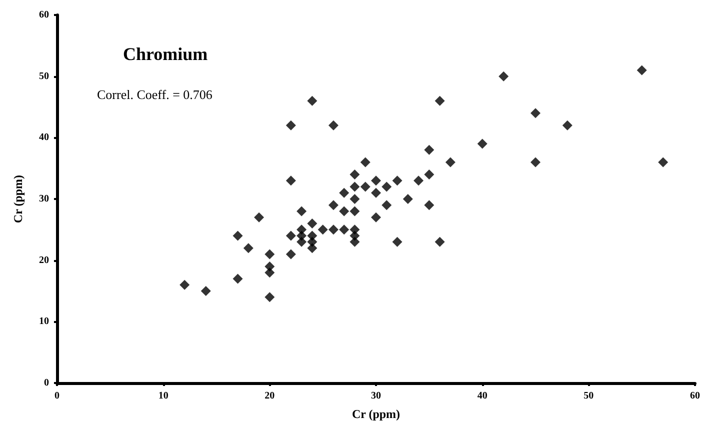 The height and width of the screenshot is (428, 709). What do you see at coordinates (44, 199) in the screenshot?
I see `y-tick-label: 30` at bounding box center [44, 199].